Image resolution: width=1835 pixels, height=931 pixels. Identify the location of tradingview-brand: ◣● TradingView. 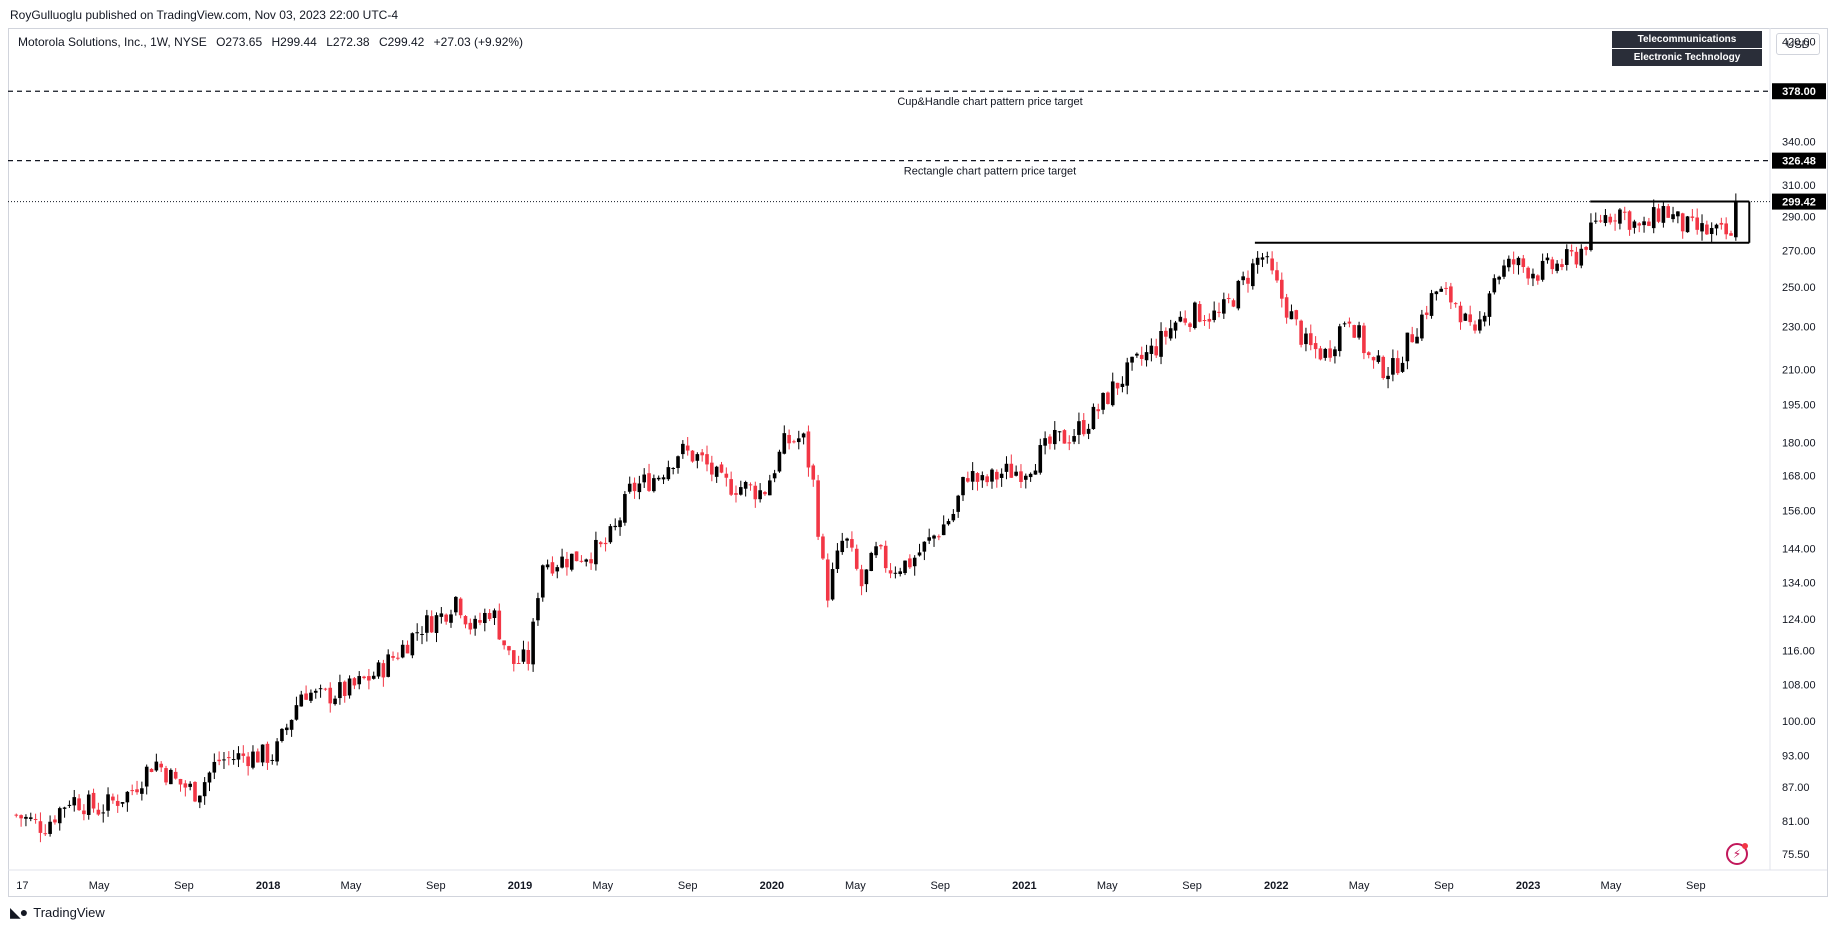
(57, 912).